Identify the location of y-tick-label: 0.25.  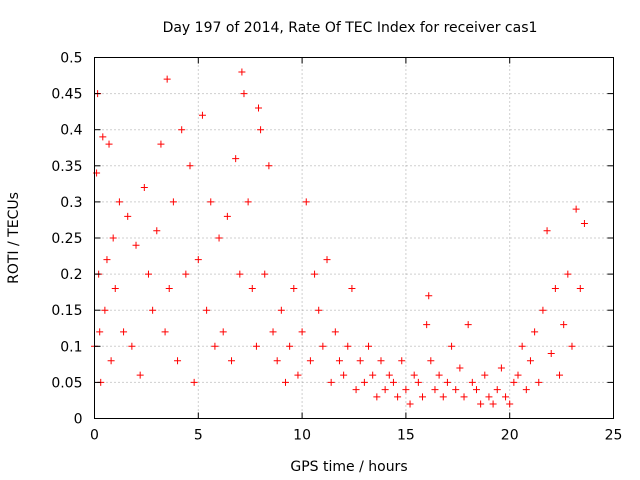
(66, 239).